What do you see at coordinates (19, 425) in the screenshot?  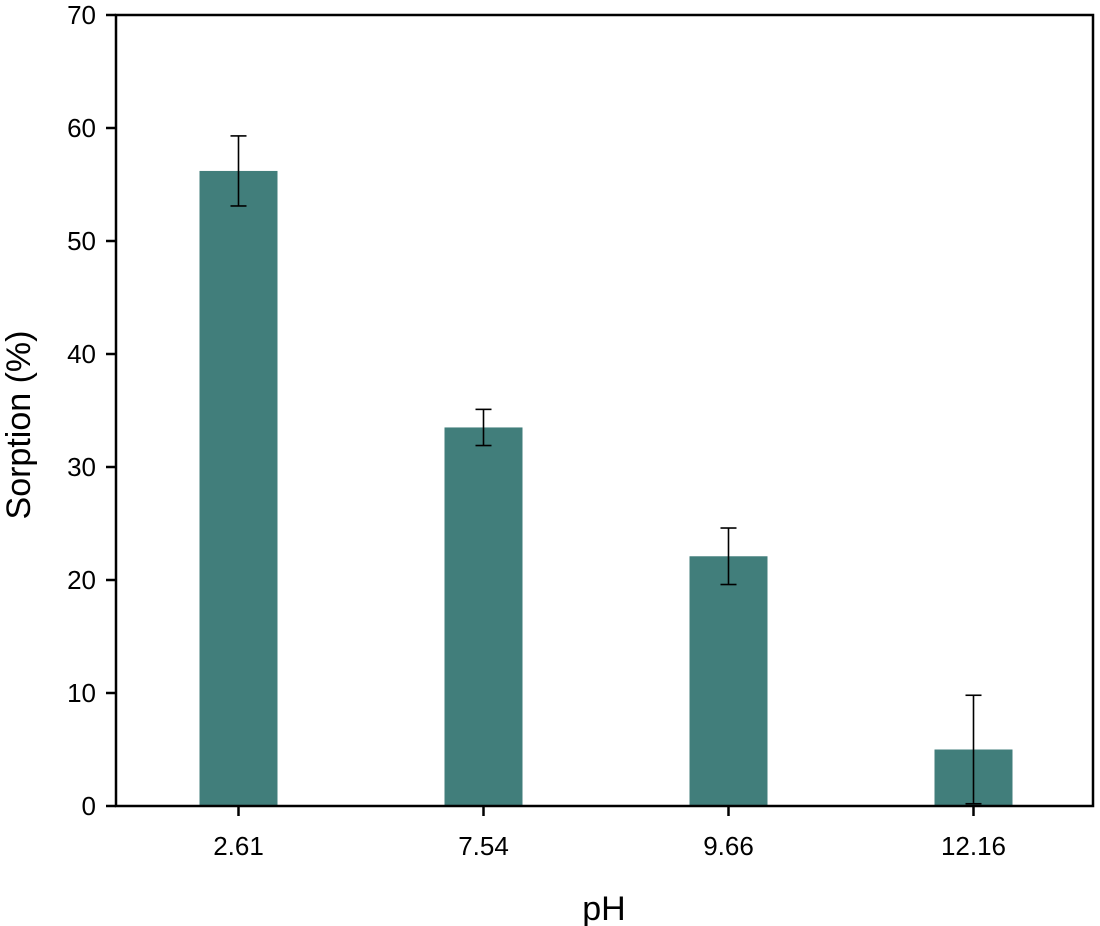 I see `y-axis-label: Sorption (%)` at bounding box center [19, 425].